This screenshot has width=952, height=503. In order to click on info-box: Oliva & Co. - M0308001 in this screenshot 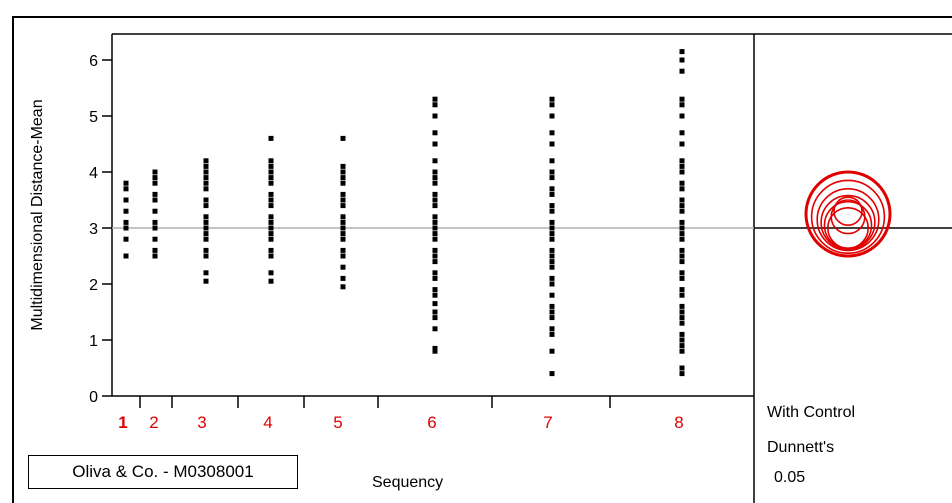, I will do `click(163, 472)`.